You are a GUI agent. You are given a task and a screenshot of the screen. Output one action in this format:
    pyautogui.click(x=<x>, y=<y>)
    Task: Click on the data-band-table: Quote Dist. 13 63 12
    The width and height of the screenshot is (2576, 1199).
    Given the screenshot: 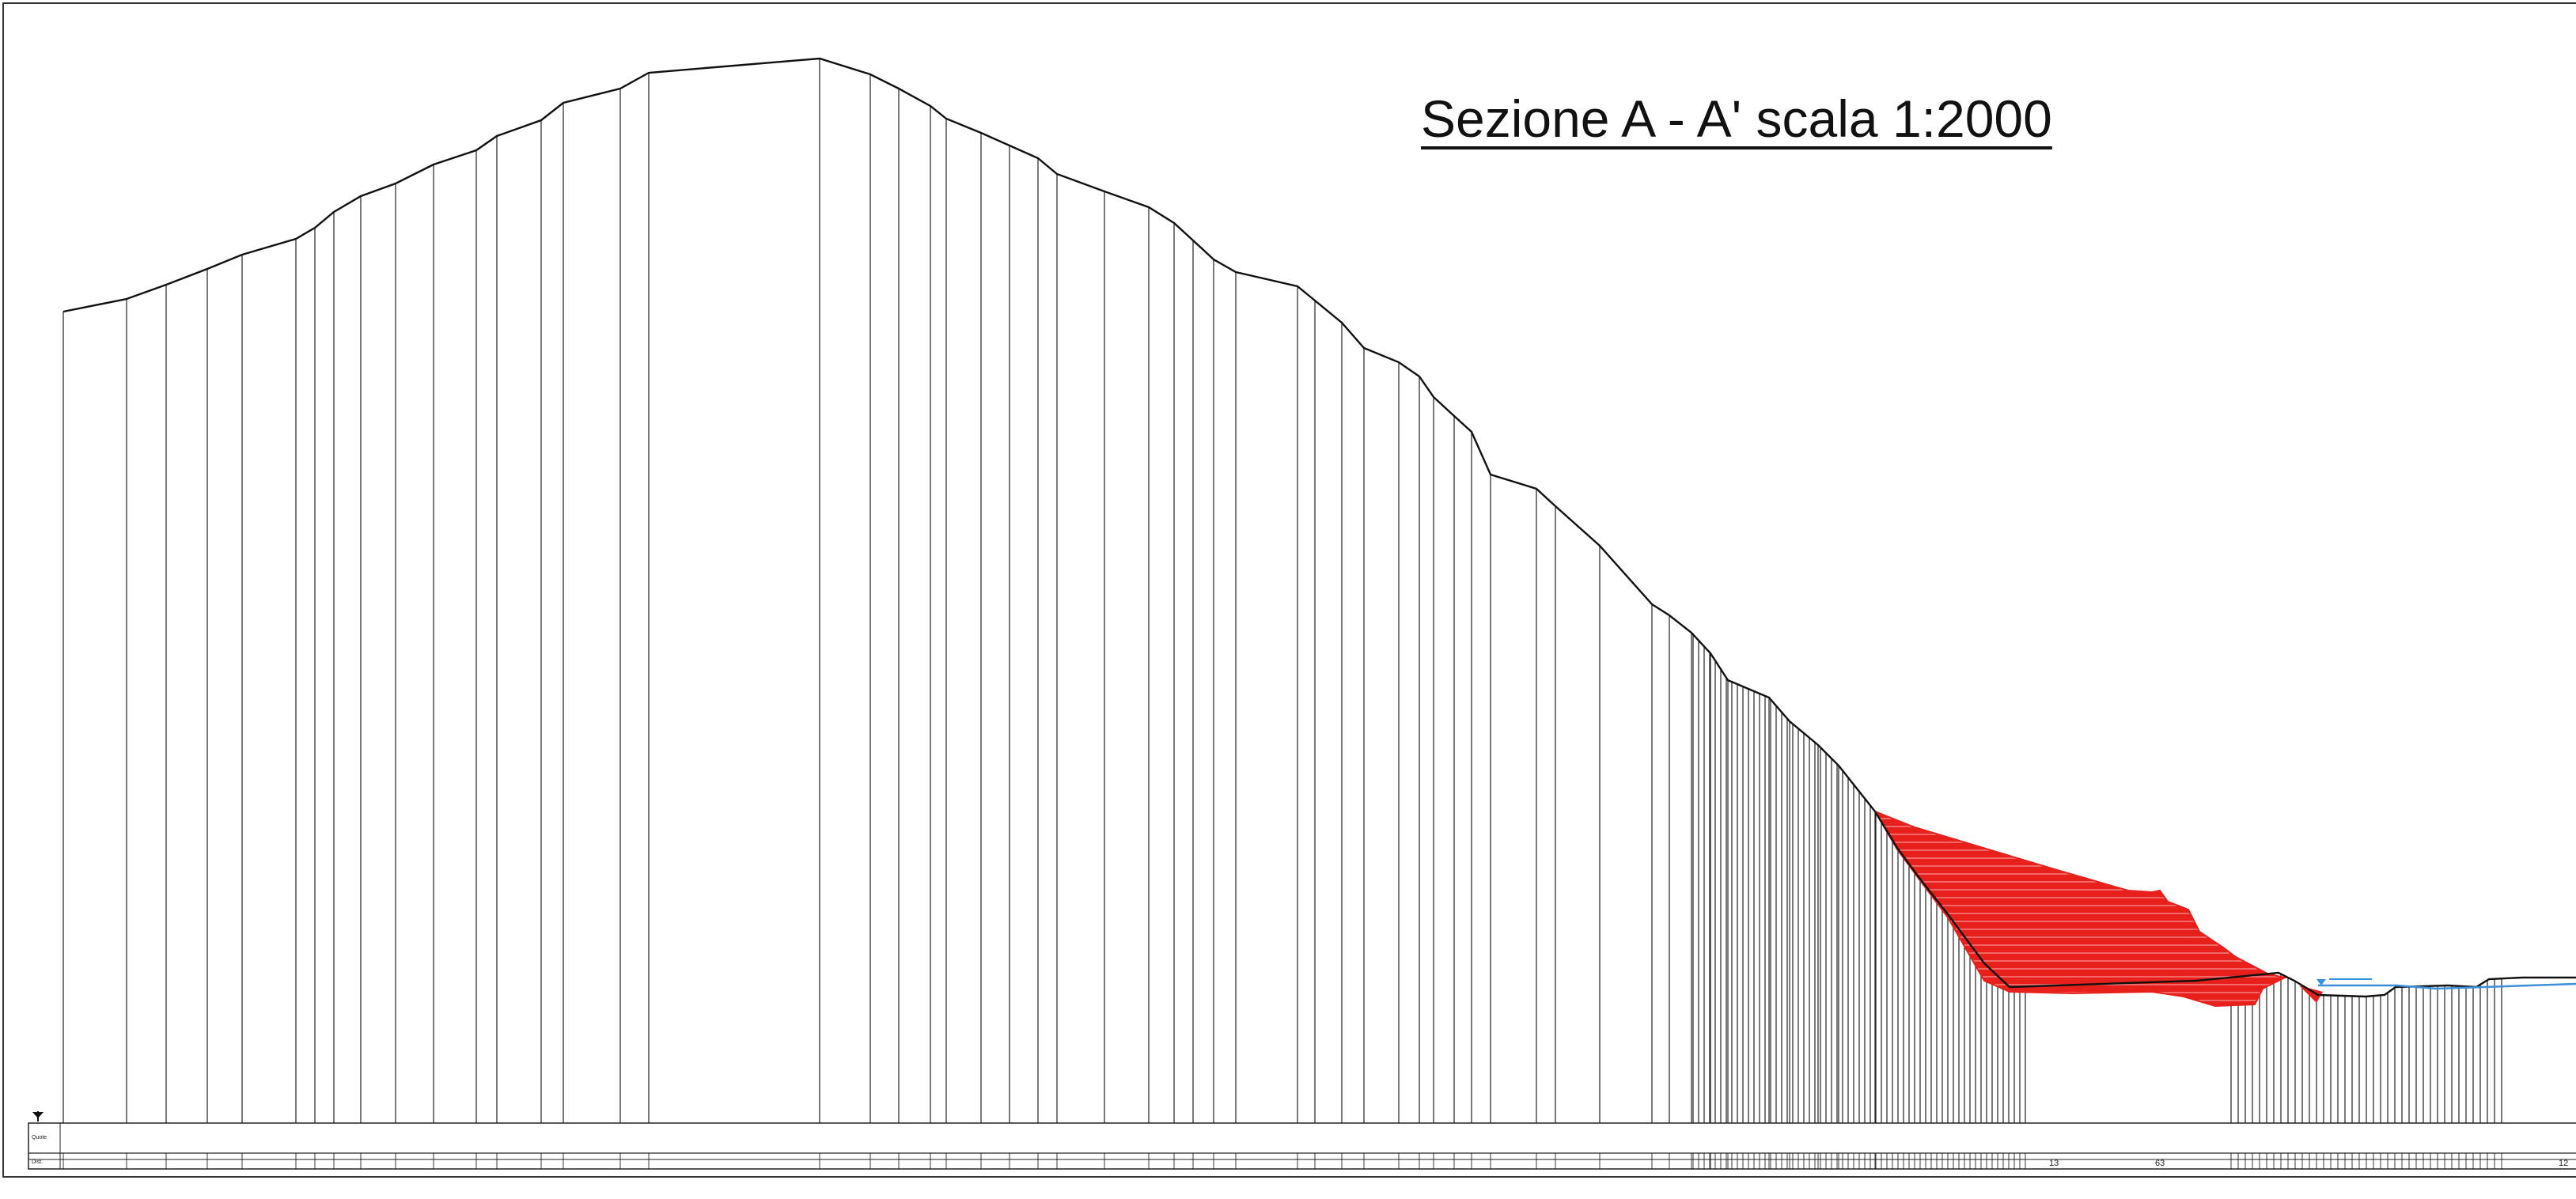 What is the action you would take?
    pyautogui.click(x=1302, y=1146)
    